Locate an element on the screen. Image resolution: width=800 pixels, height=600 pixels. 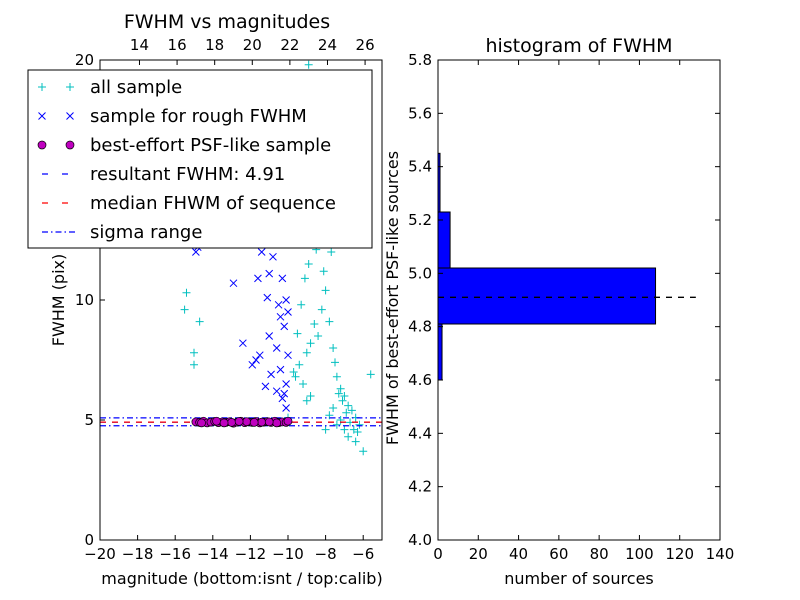
y-tick-label: 10 is located at coordinates (84, 300).